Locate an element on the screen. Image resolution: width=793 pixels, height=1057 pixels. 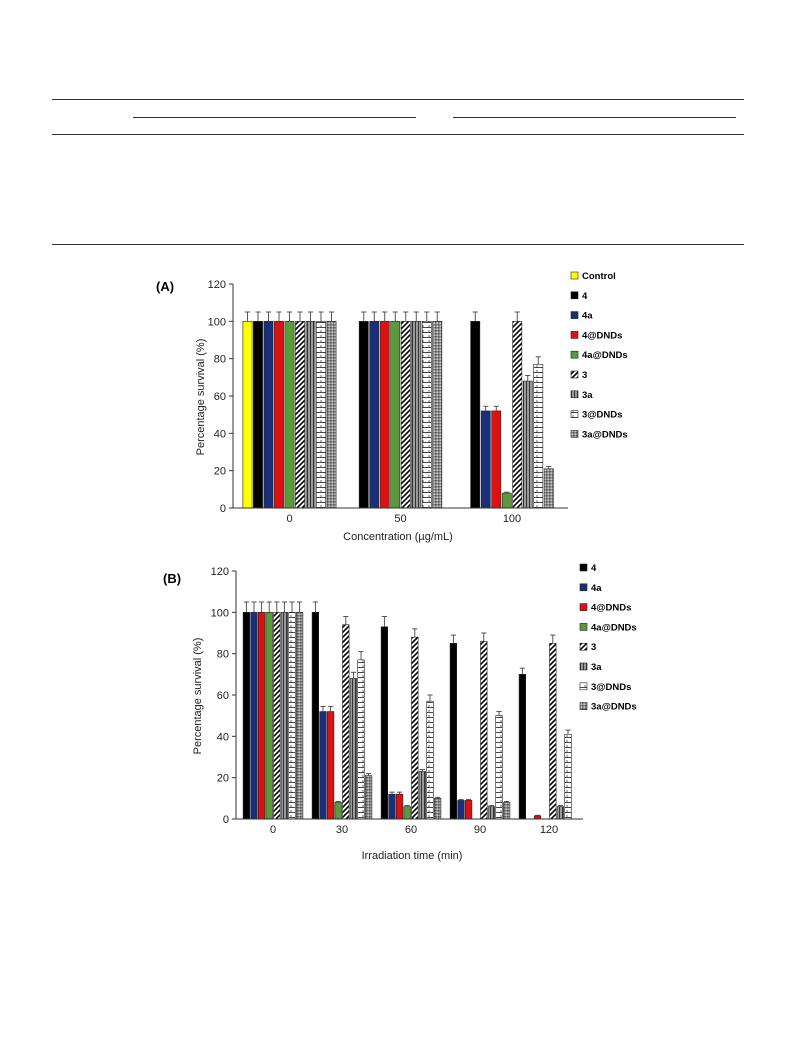
y-tick-label: 60 is located at coordinates (223, 696).